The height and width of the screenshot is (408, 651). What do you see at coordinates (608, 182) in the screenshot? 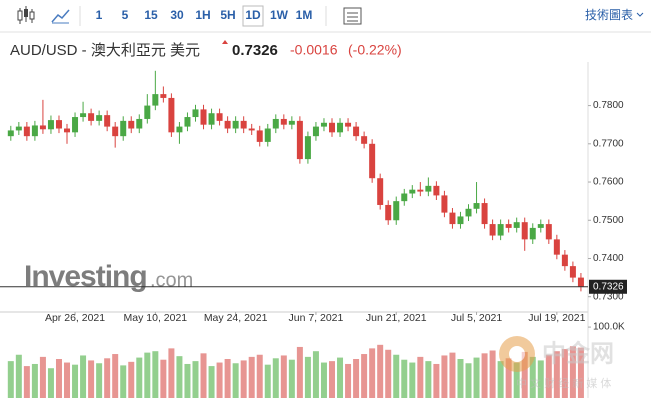
I see `y-tick-label: 0.7600` at bounding box center [608, 182].